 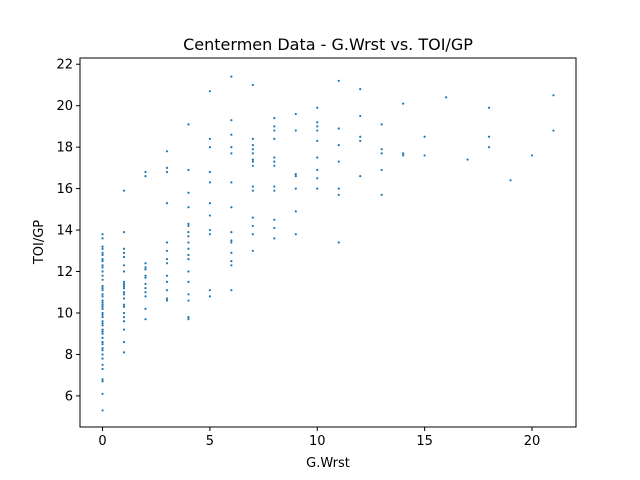 What do you see at coordinates (328, 463) in the screenshot?
I see `x-axis-label: G.Wrst` at bounding box center [328, 463].